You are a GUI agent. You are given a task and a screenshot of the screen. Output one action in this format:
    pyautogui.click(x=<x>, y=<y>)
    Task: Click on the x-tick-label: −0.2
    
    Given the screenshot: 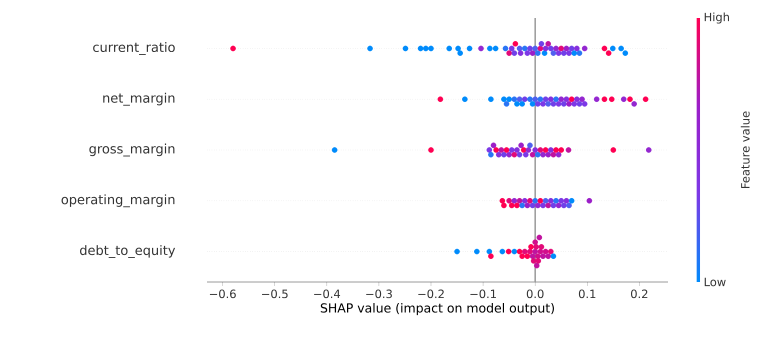 What is the action you would take?
    pyautogui.click(x=431, y=294)
    